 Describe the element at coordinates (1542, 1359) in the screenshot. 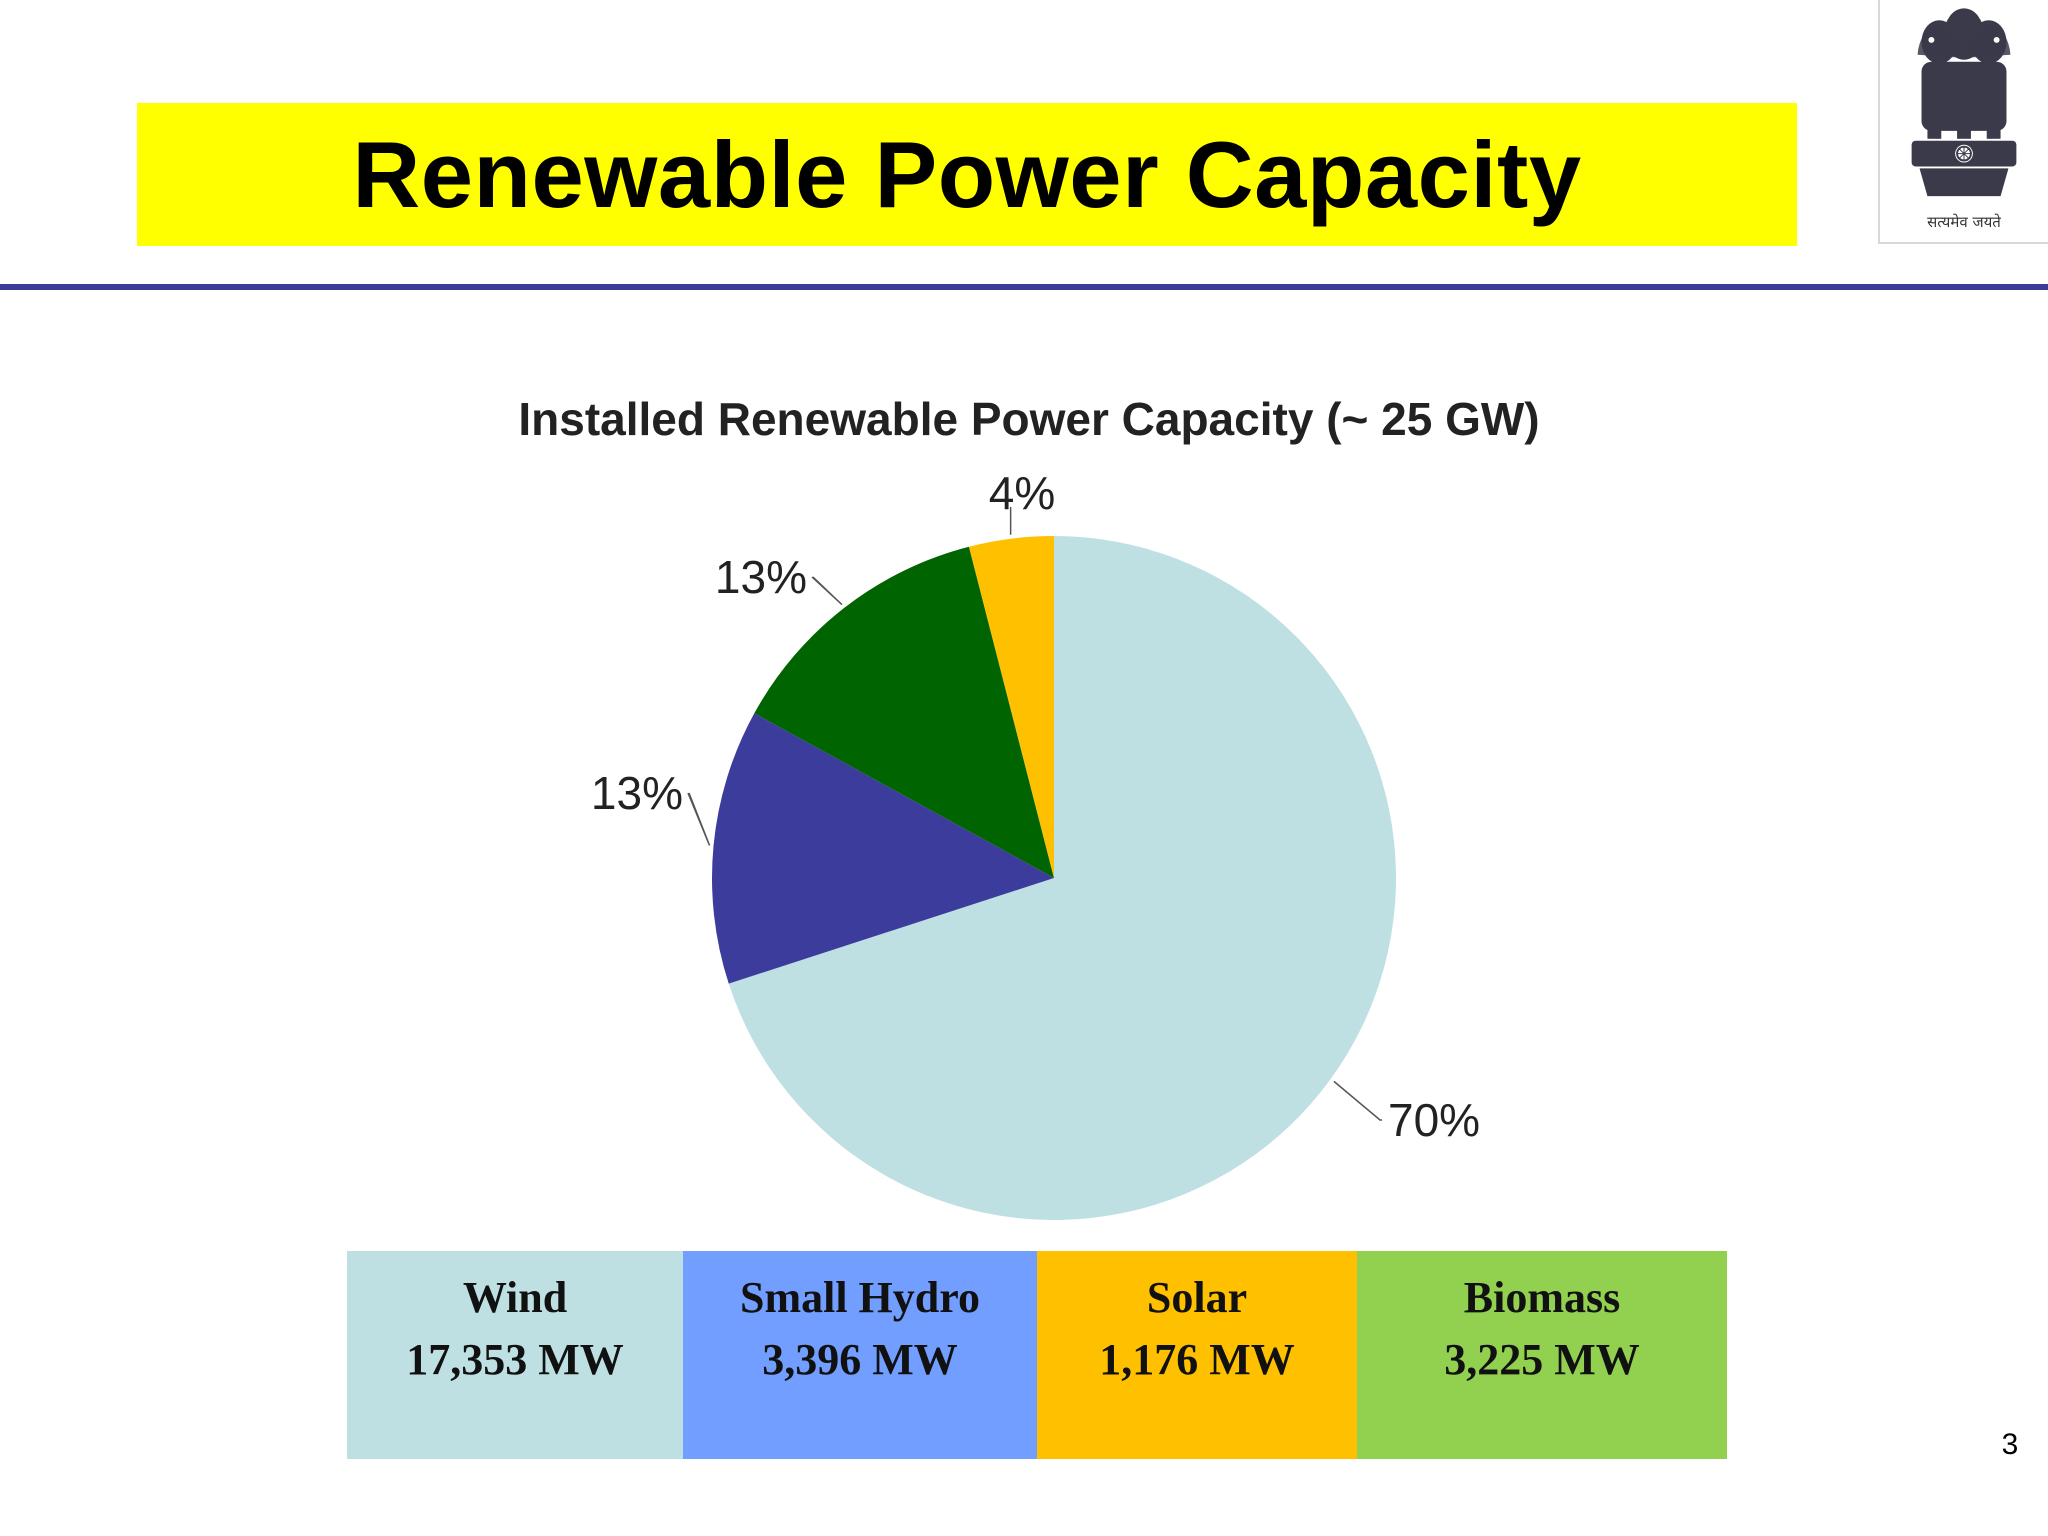

I see `legend-capacity-value: 3,225 MW` at that location.